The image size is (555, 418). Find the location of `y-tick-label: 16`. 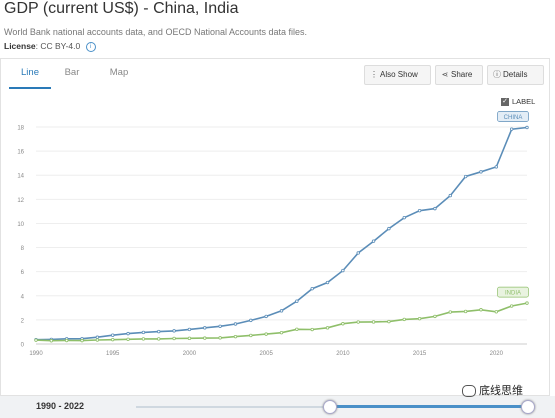

y-tick-label: 16 is located at coordinates (20, 153).